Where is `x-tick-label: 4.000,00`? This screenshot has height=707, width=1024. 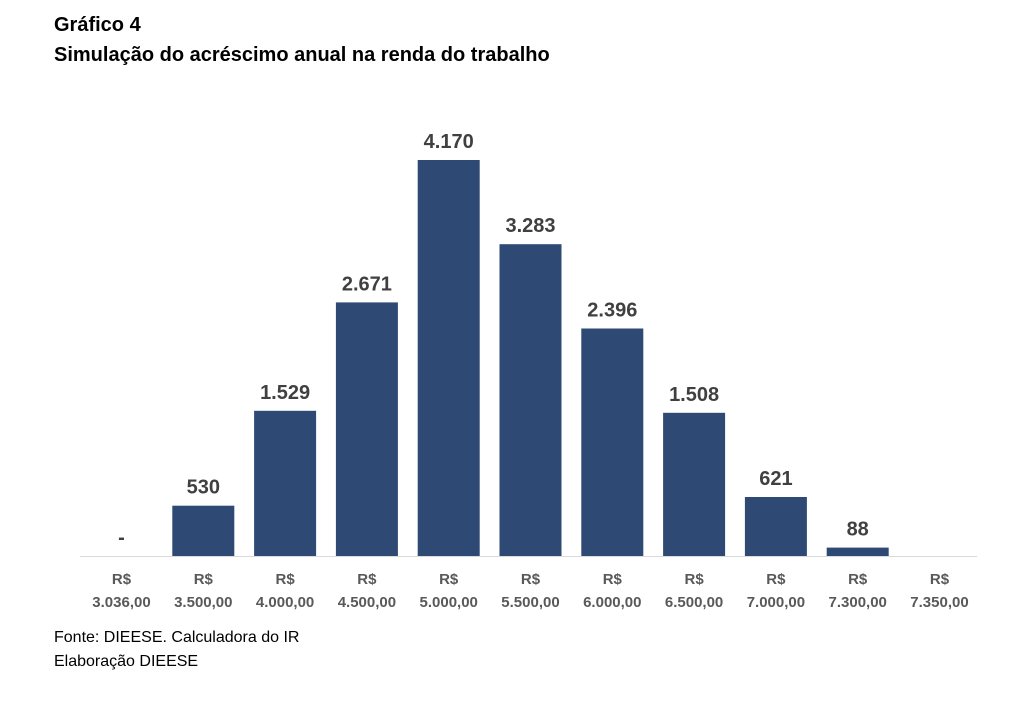
x-tick-label: 4.000,00 is located at coordinates (285, 602).